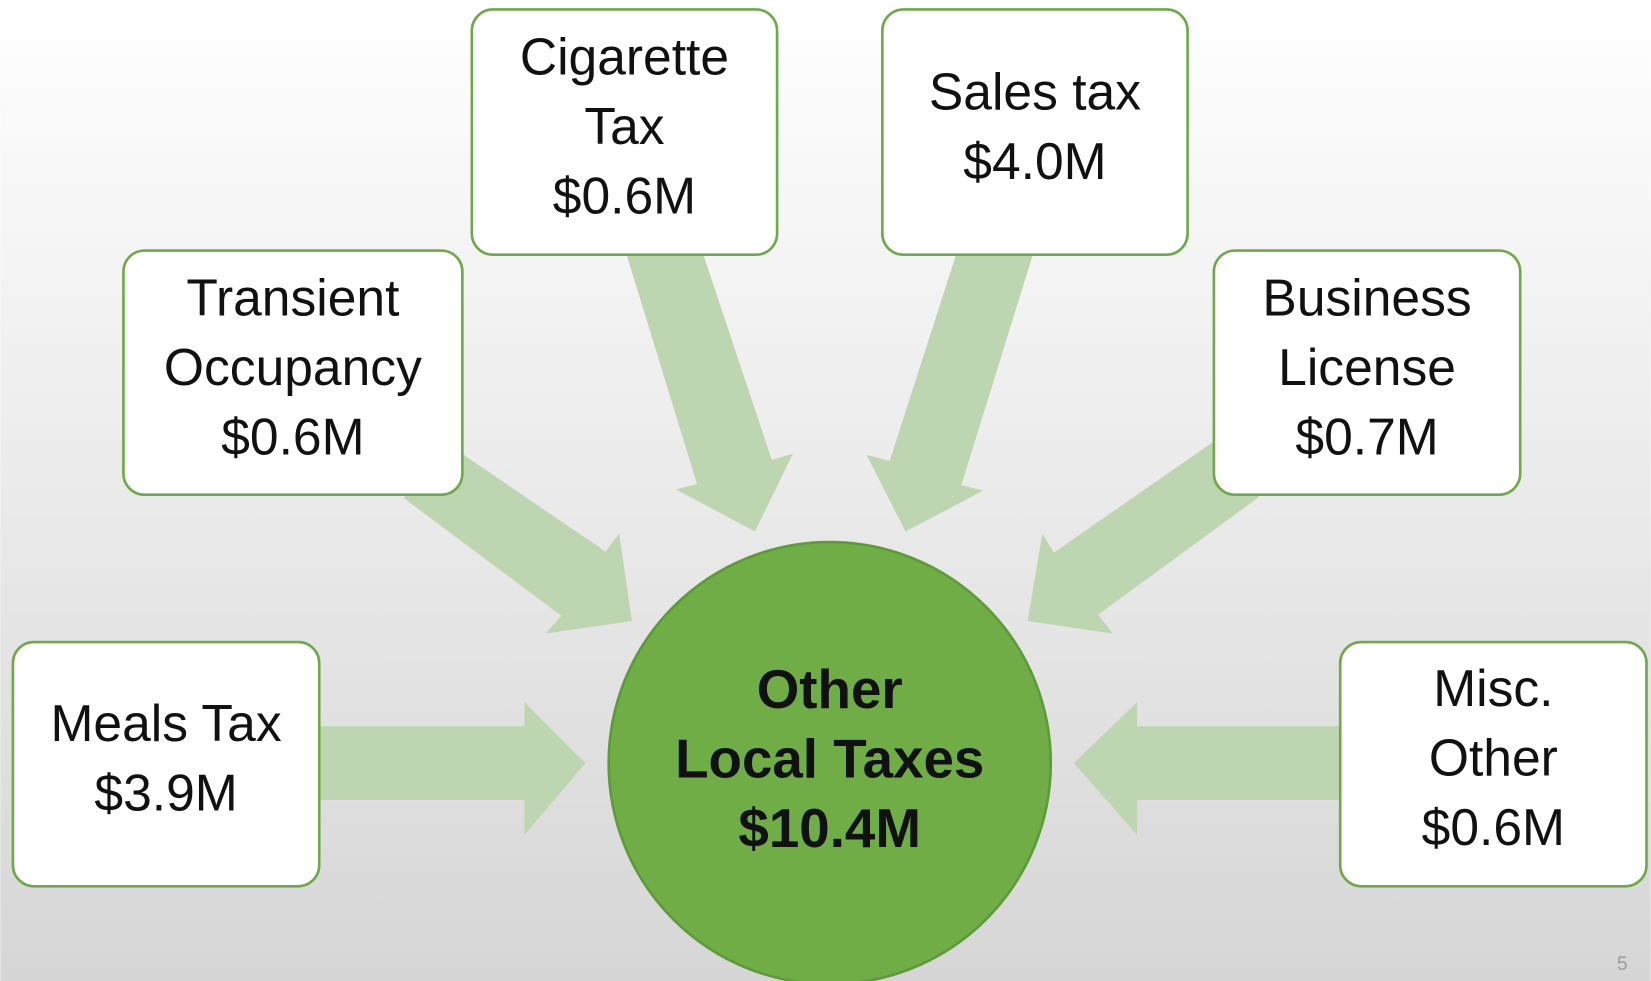 The height and width of the screenshot is (981, 1651). What do you see at coordinates (830, 689) in the screenshot?
I see `center-label: Other` at bounding box center [830, 689].